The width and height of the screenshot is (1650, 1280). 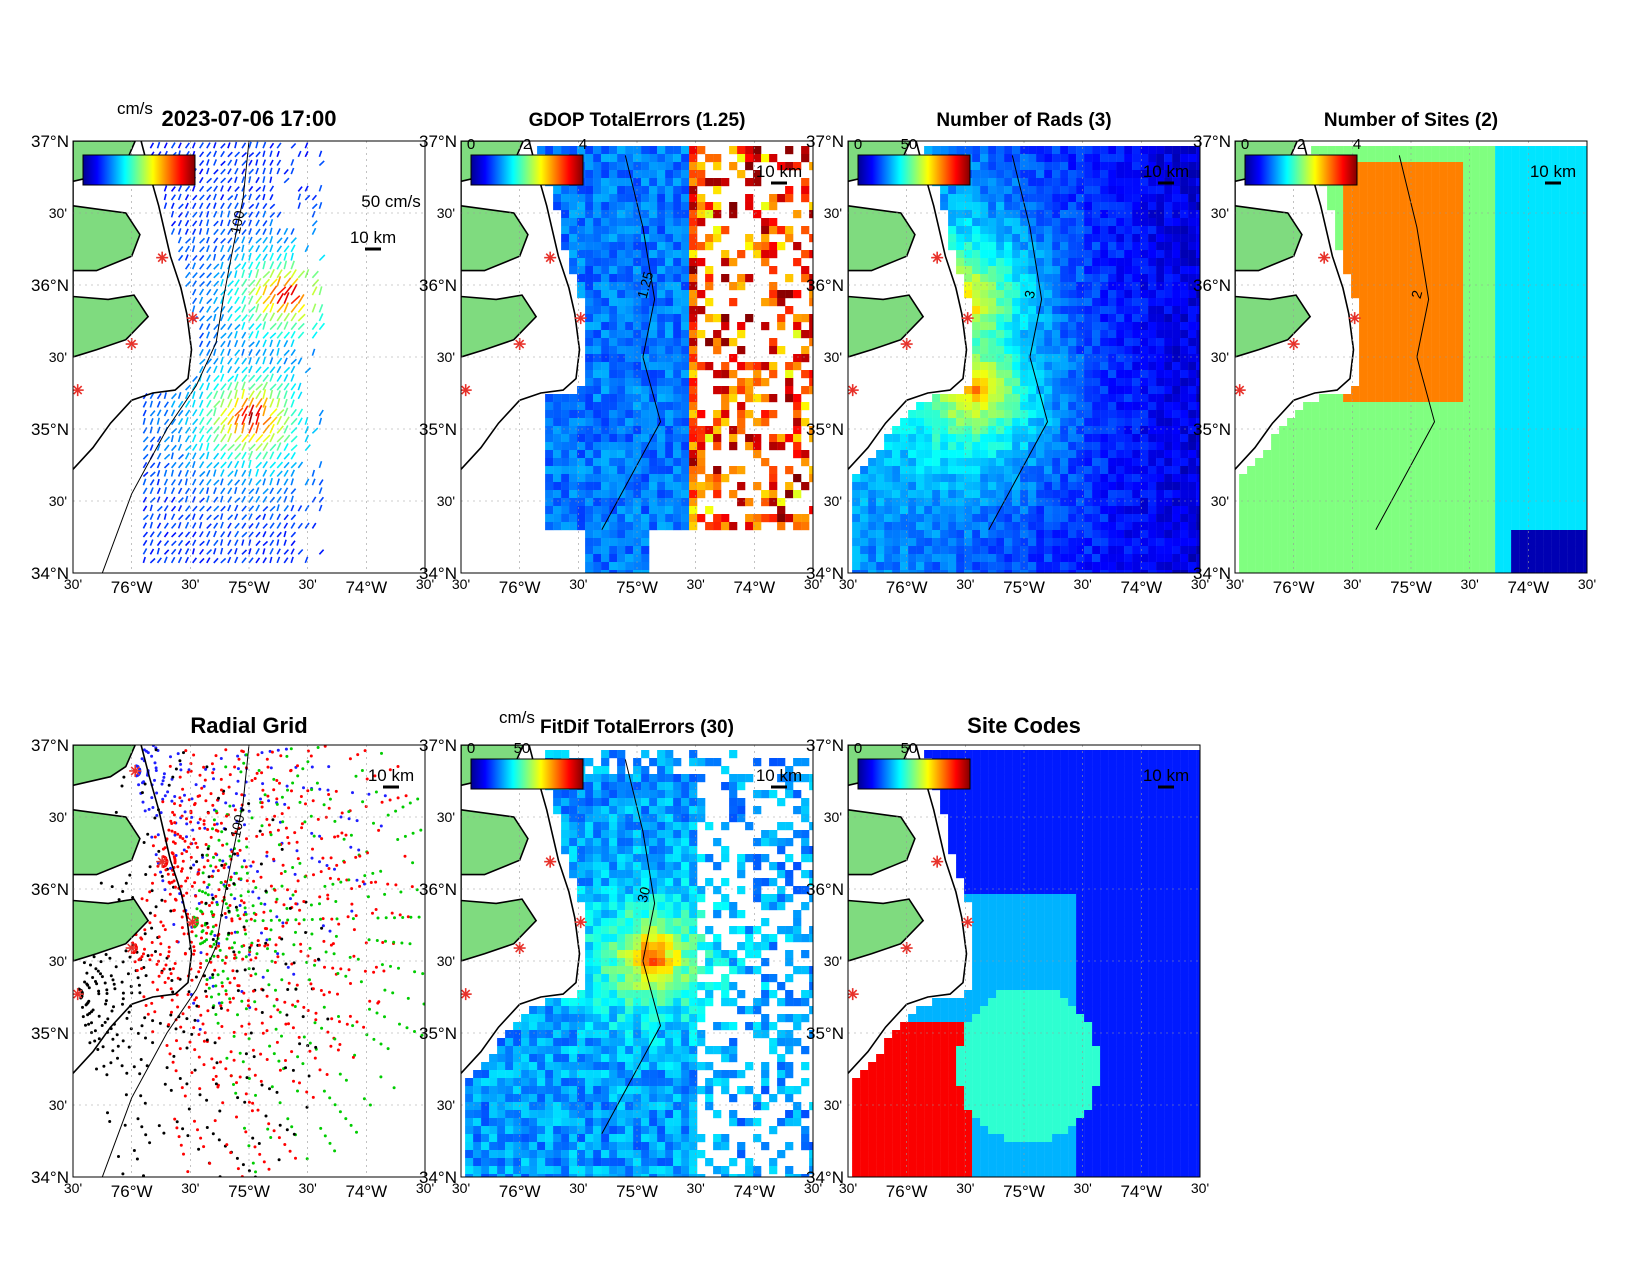 I want to click on lon-minor-tick-label: 30', so click(x=73, y=584).